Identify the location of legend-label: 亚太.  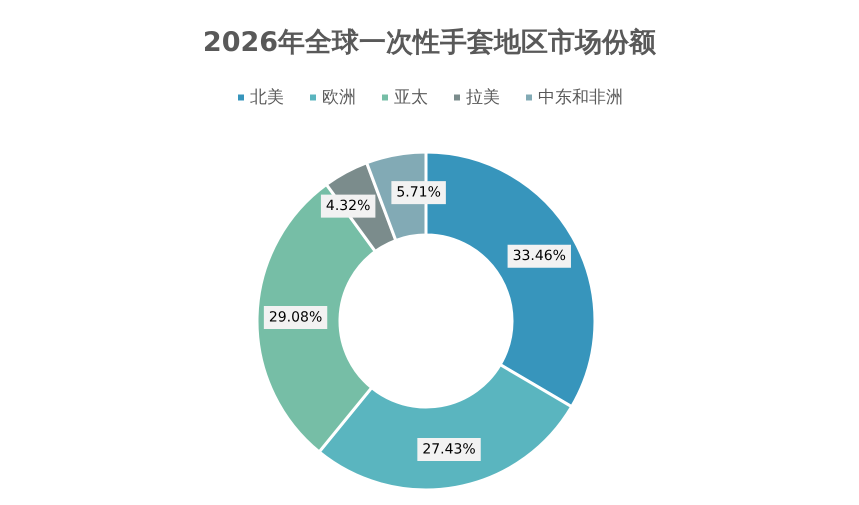
(411, 98).